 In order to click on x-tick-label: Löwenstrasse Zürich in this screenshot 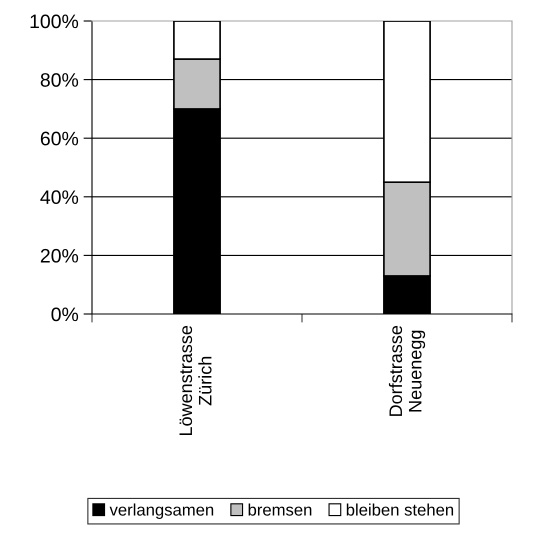, I will do `click(196, 381)`.